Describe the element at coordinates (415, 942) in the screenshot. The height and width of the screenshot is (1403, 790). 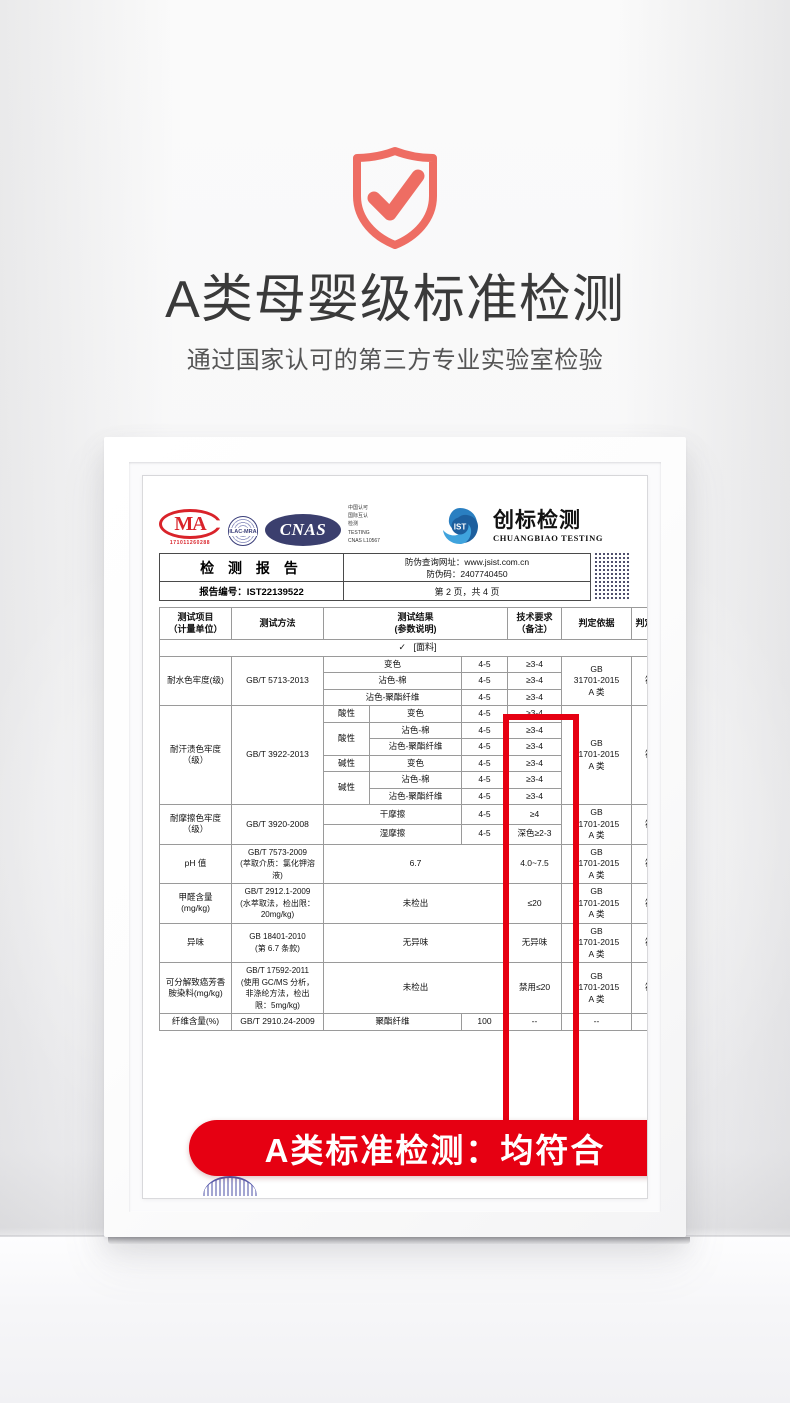
I see `cell-result: 无异味` at that location.